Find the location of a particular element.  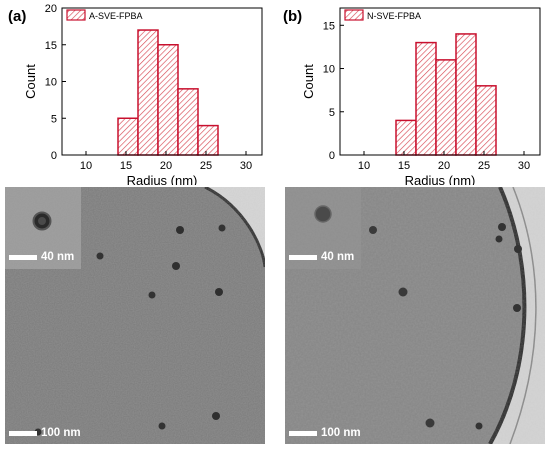

panel-label-b: (b) is located at coordinates (293, 16).